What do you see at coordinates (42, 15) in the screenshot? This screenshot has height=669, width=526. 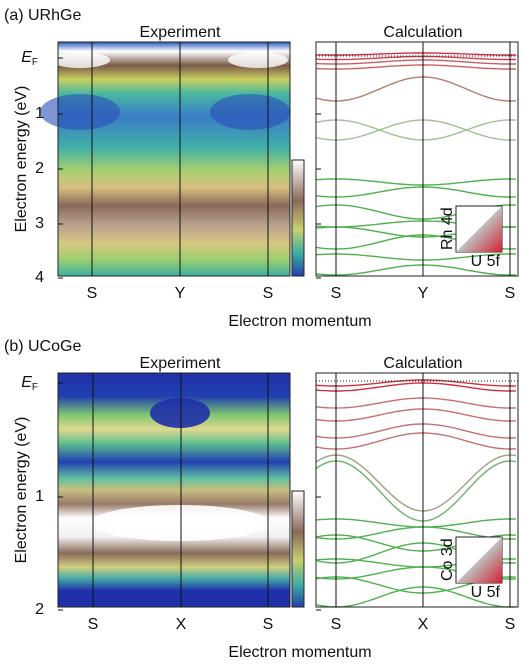 I see `panel-label: (a) URhGe` at bounding box center [42, 15].